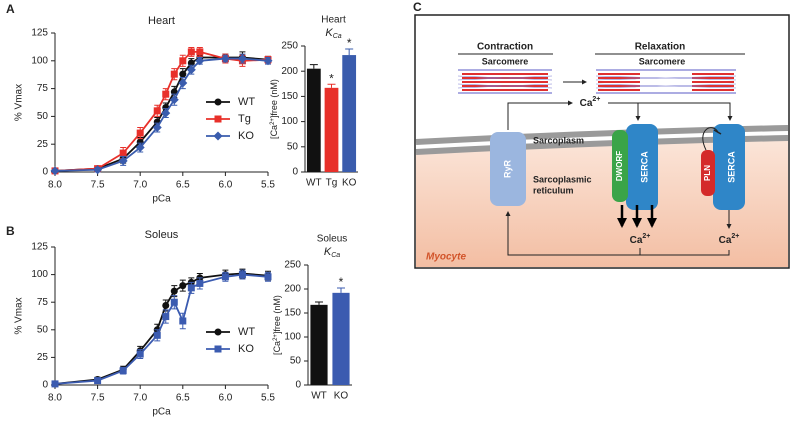 The width and height of the screenshot is (800, 427). Describe the element at coordinates (332, 183) in the screenshot. I see `x-tick-label: Tg` at that location.